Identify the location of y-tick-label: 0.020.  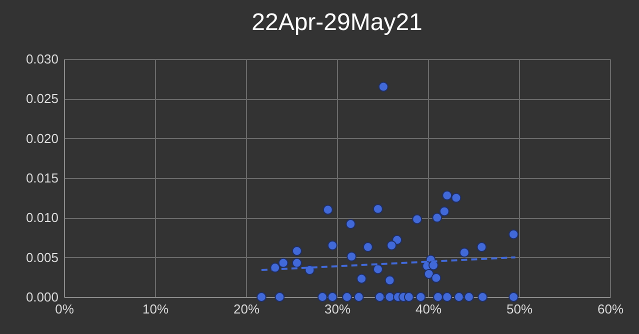
(42, 138).